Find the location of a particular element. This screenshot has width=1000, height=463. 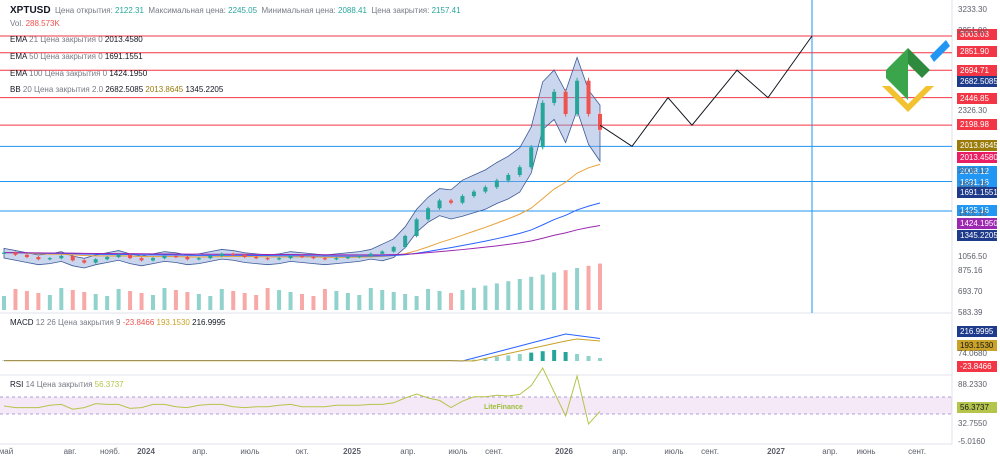

price-badge: 216.9995 is located at coordinates (977, 331).